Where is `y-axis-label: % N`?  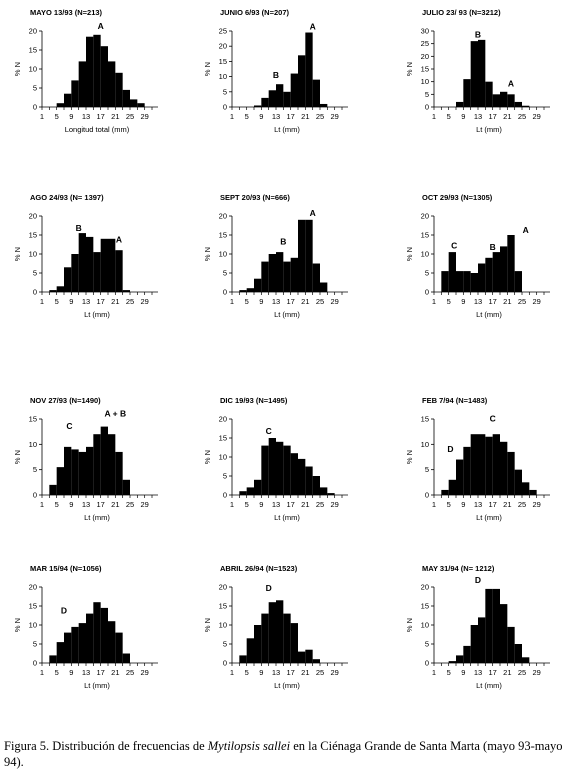 y-axis-label: % N is located at coordinates (17, 625).